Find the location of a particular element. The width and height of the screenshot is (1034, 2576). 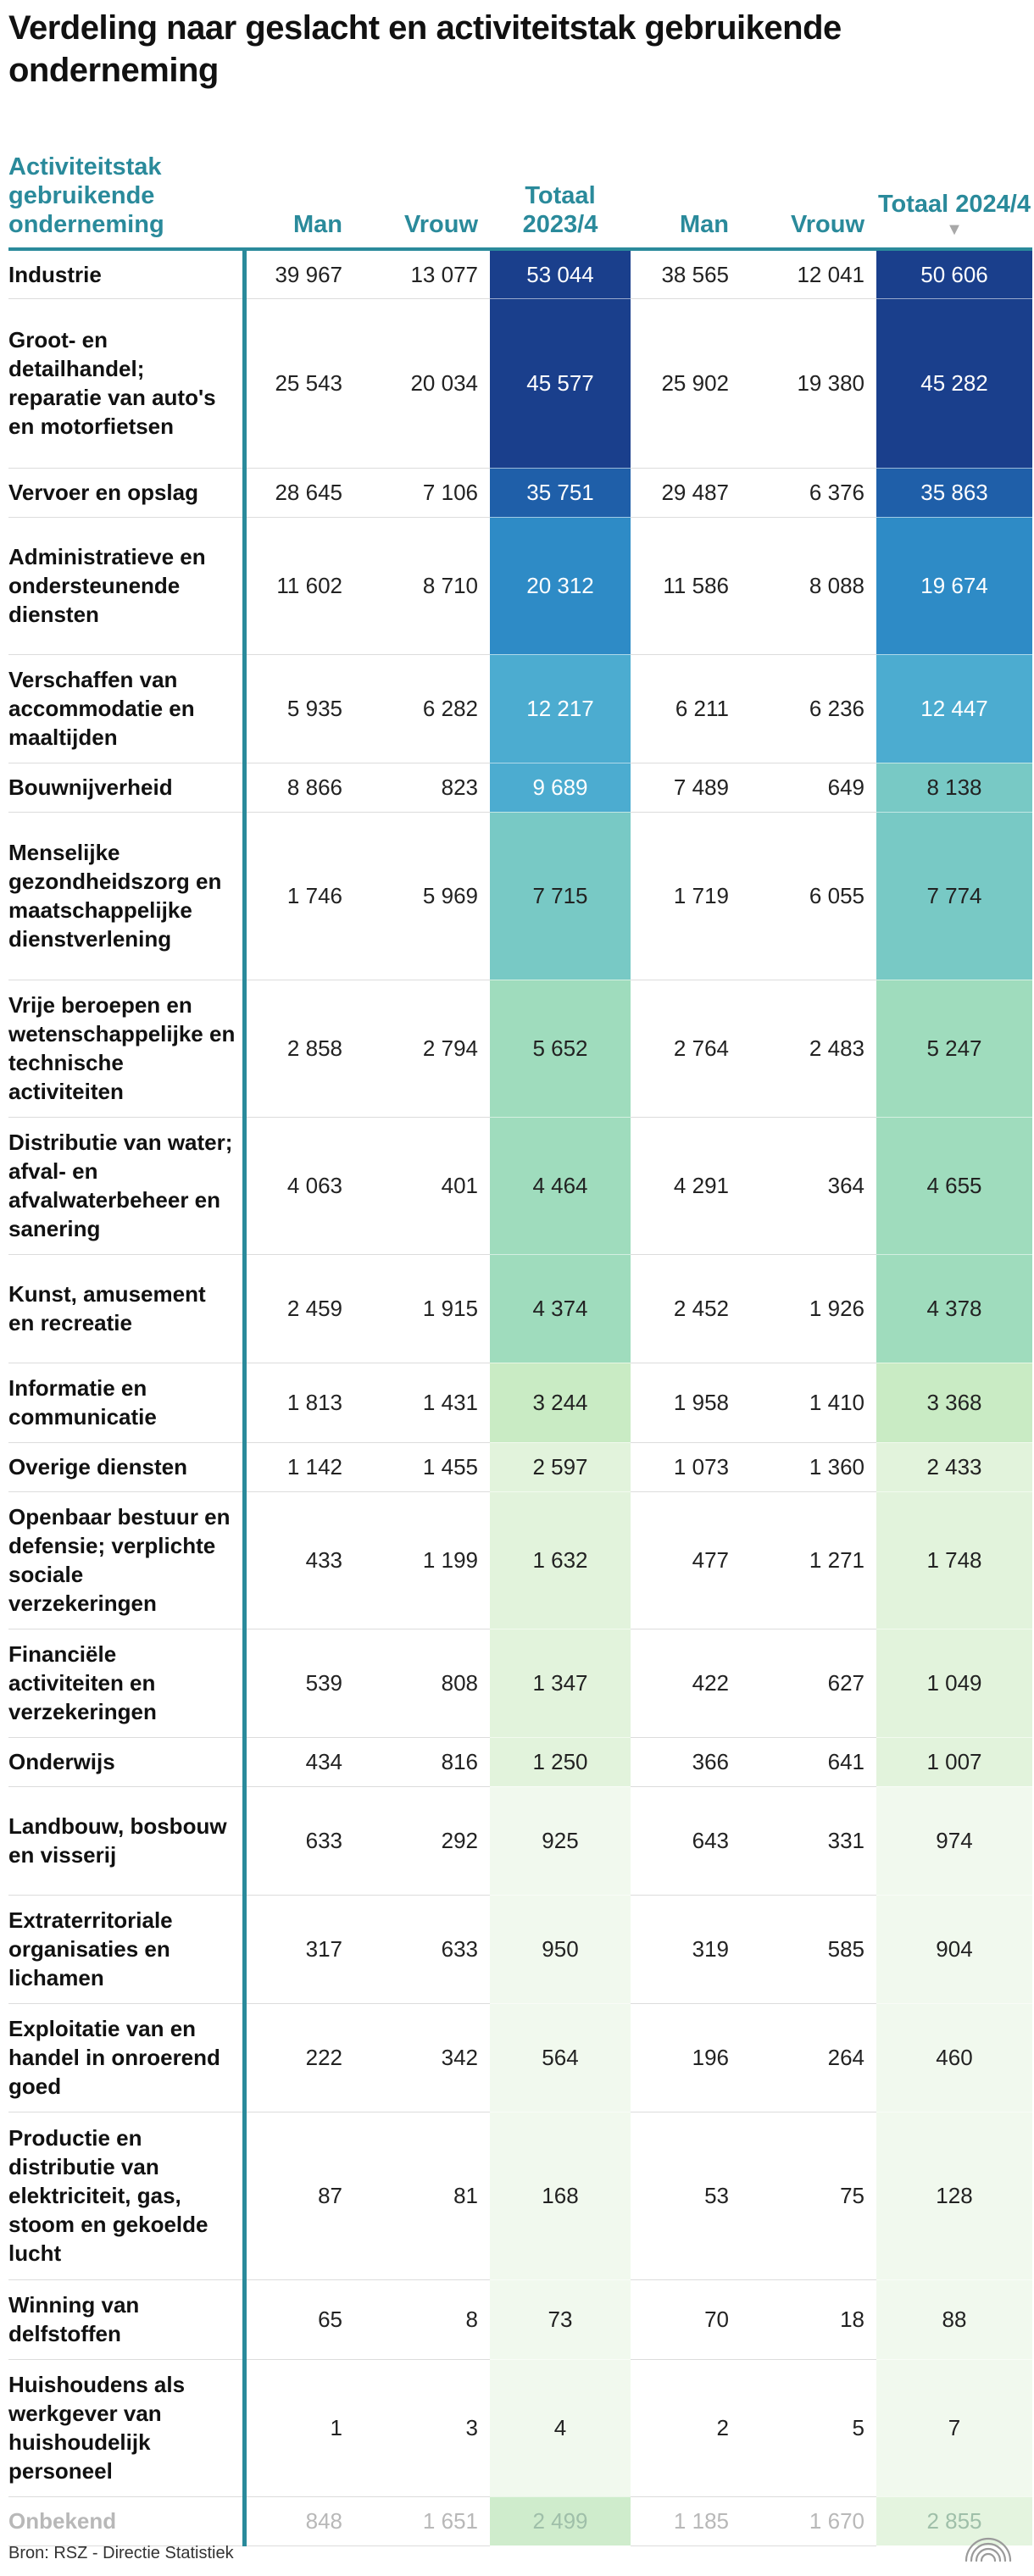

cell-vrouw-2023: 816 is located at coordinates (422, 1762).